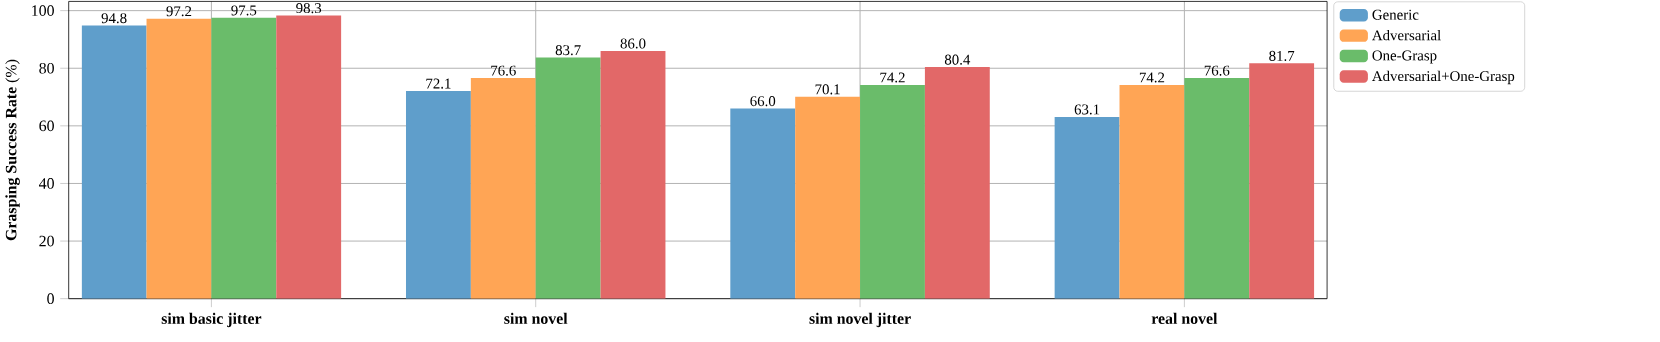 This screenshot has height=342, width=1660. Describe the element at coordinates (1443, 77) in the screenshot. I see `legend-label: Adversarial+One-Grasp` at that location.